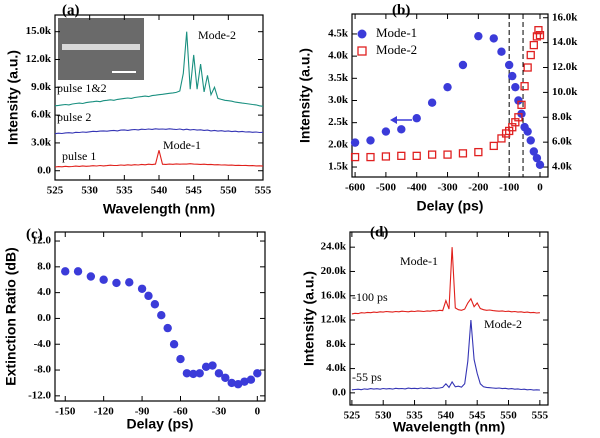 This screenshot has height=438, width=600. I want to click on x-tick-label: 0, so click(258, 412).